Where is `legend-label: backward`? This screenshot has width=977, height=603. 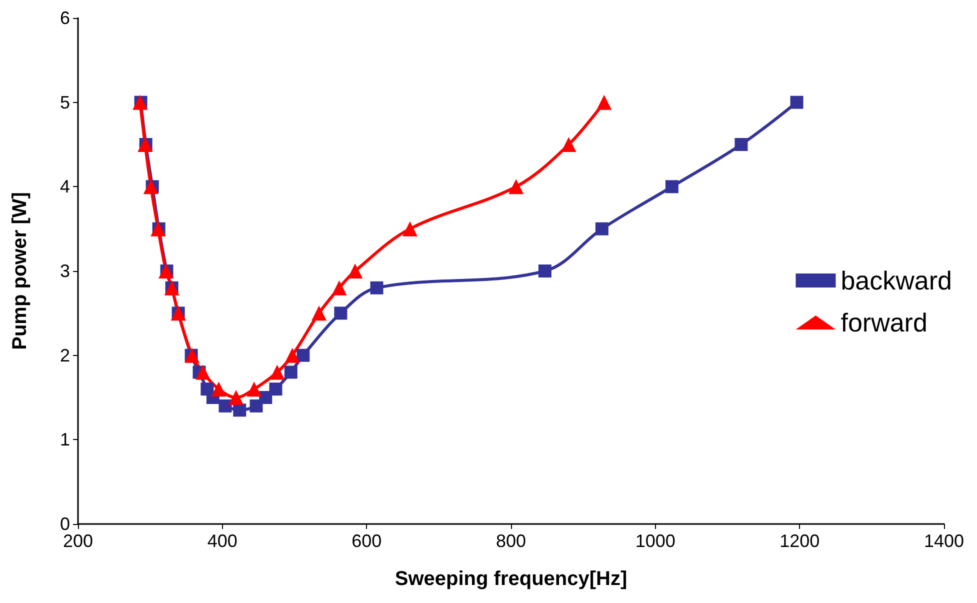 legend-label: backward is located at coordinates (896, 281).